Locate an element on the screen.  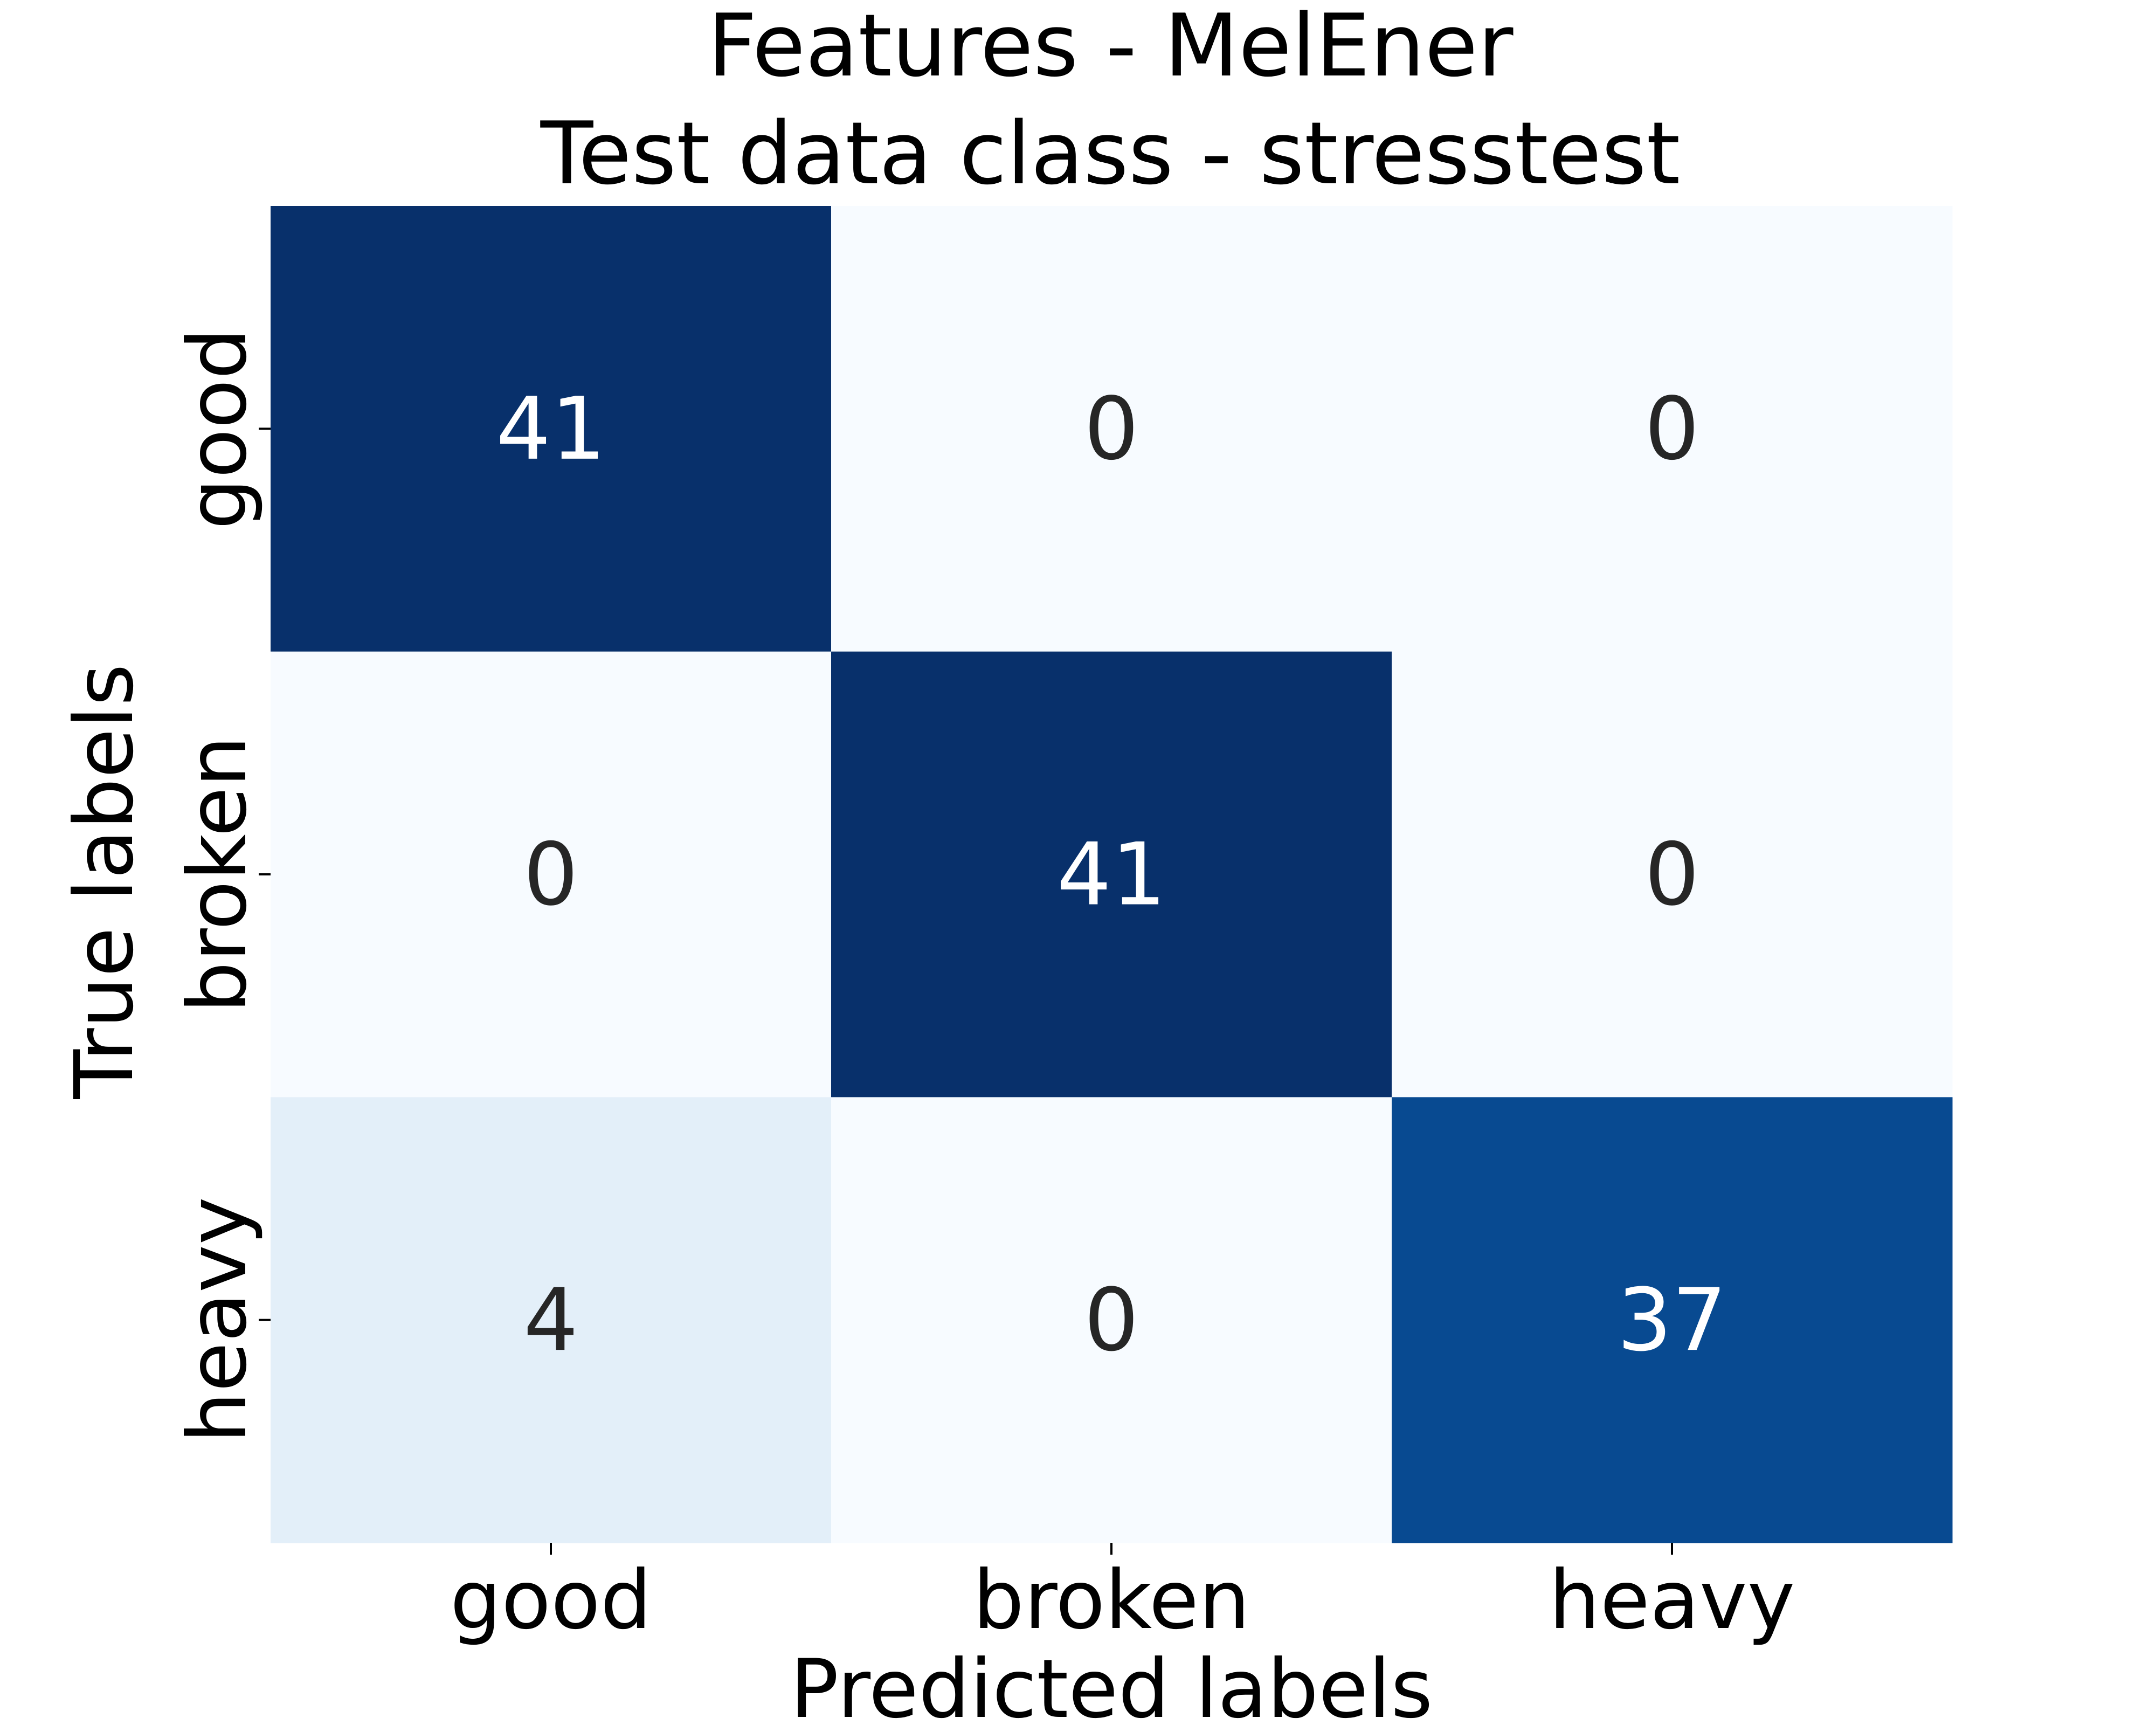
cell-value-broken-good: 0 is located at coordinates (550, 874).